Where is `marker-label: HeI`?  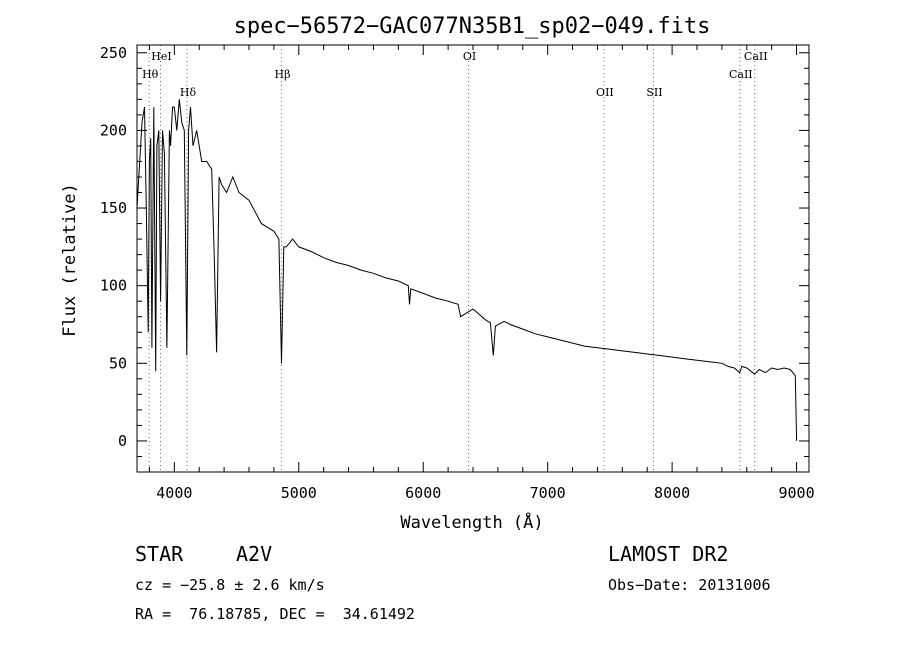 marker-label: HeI is located at coordinates (161, 56).